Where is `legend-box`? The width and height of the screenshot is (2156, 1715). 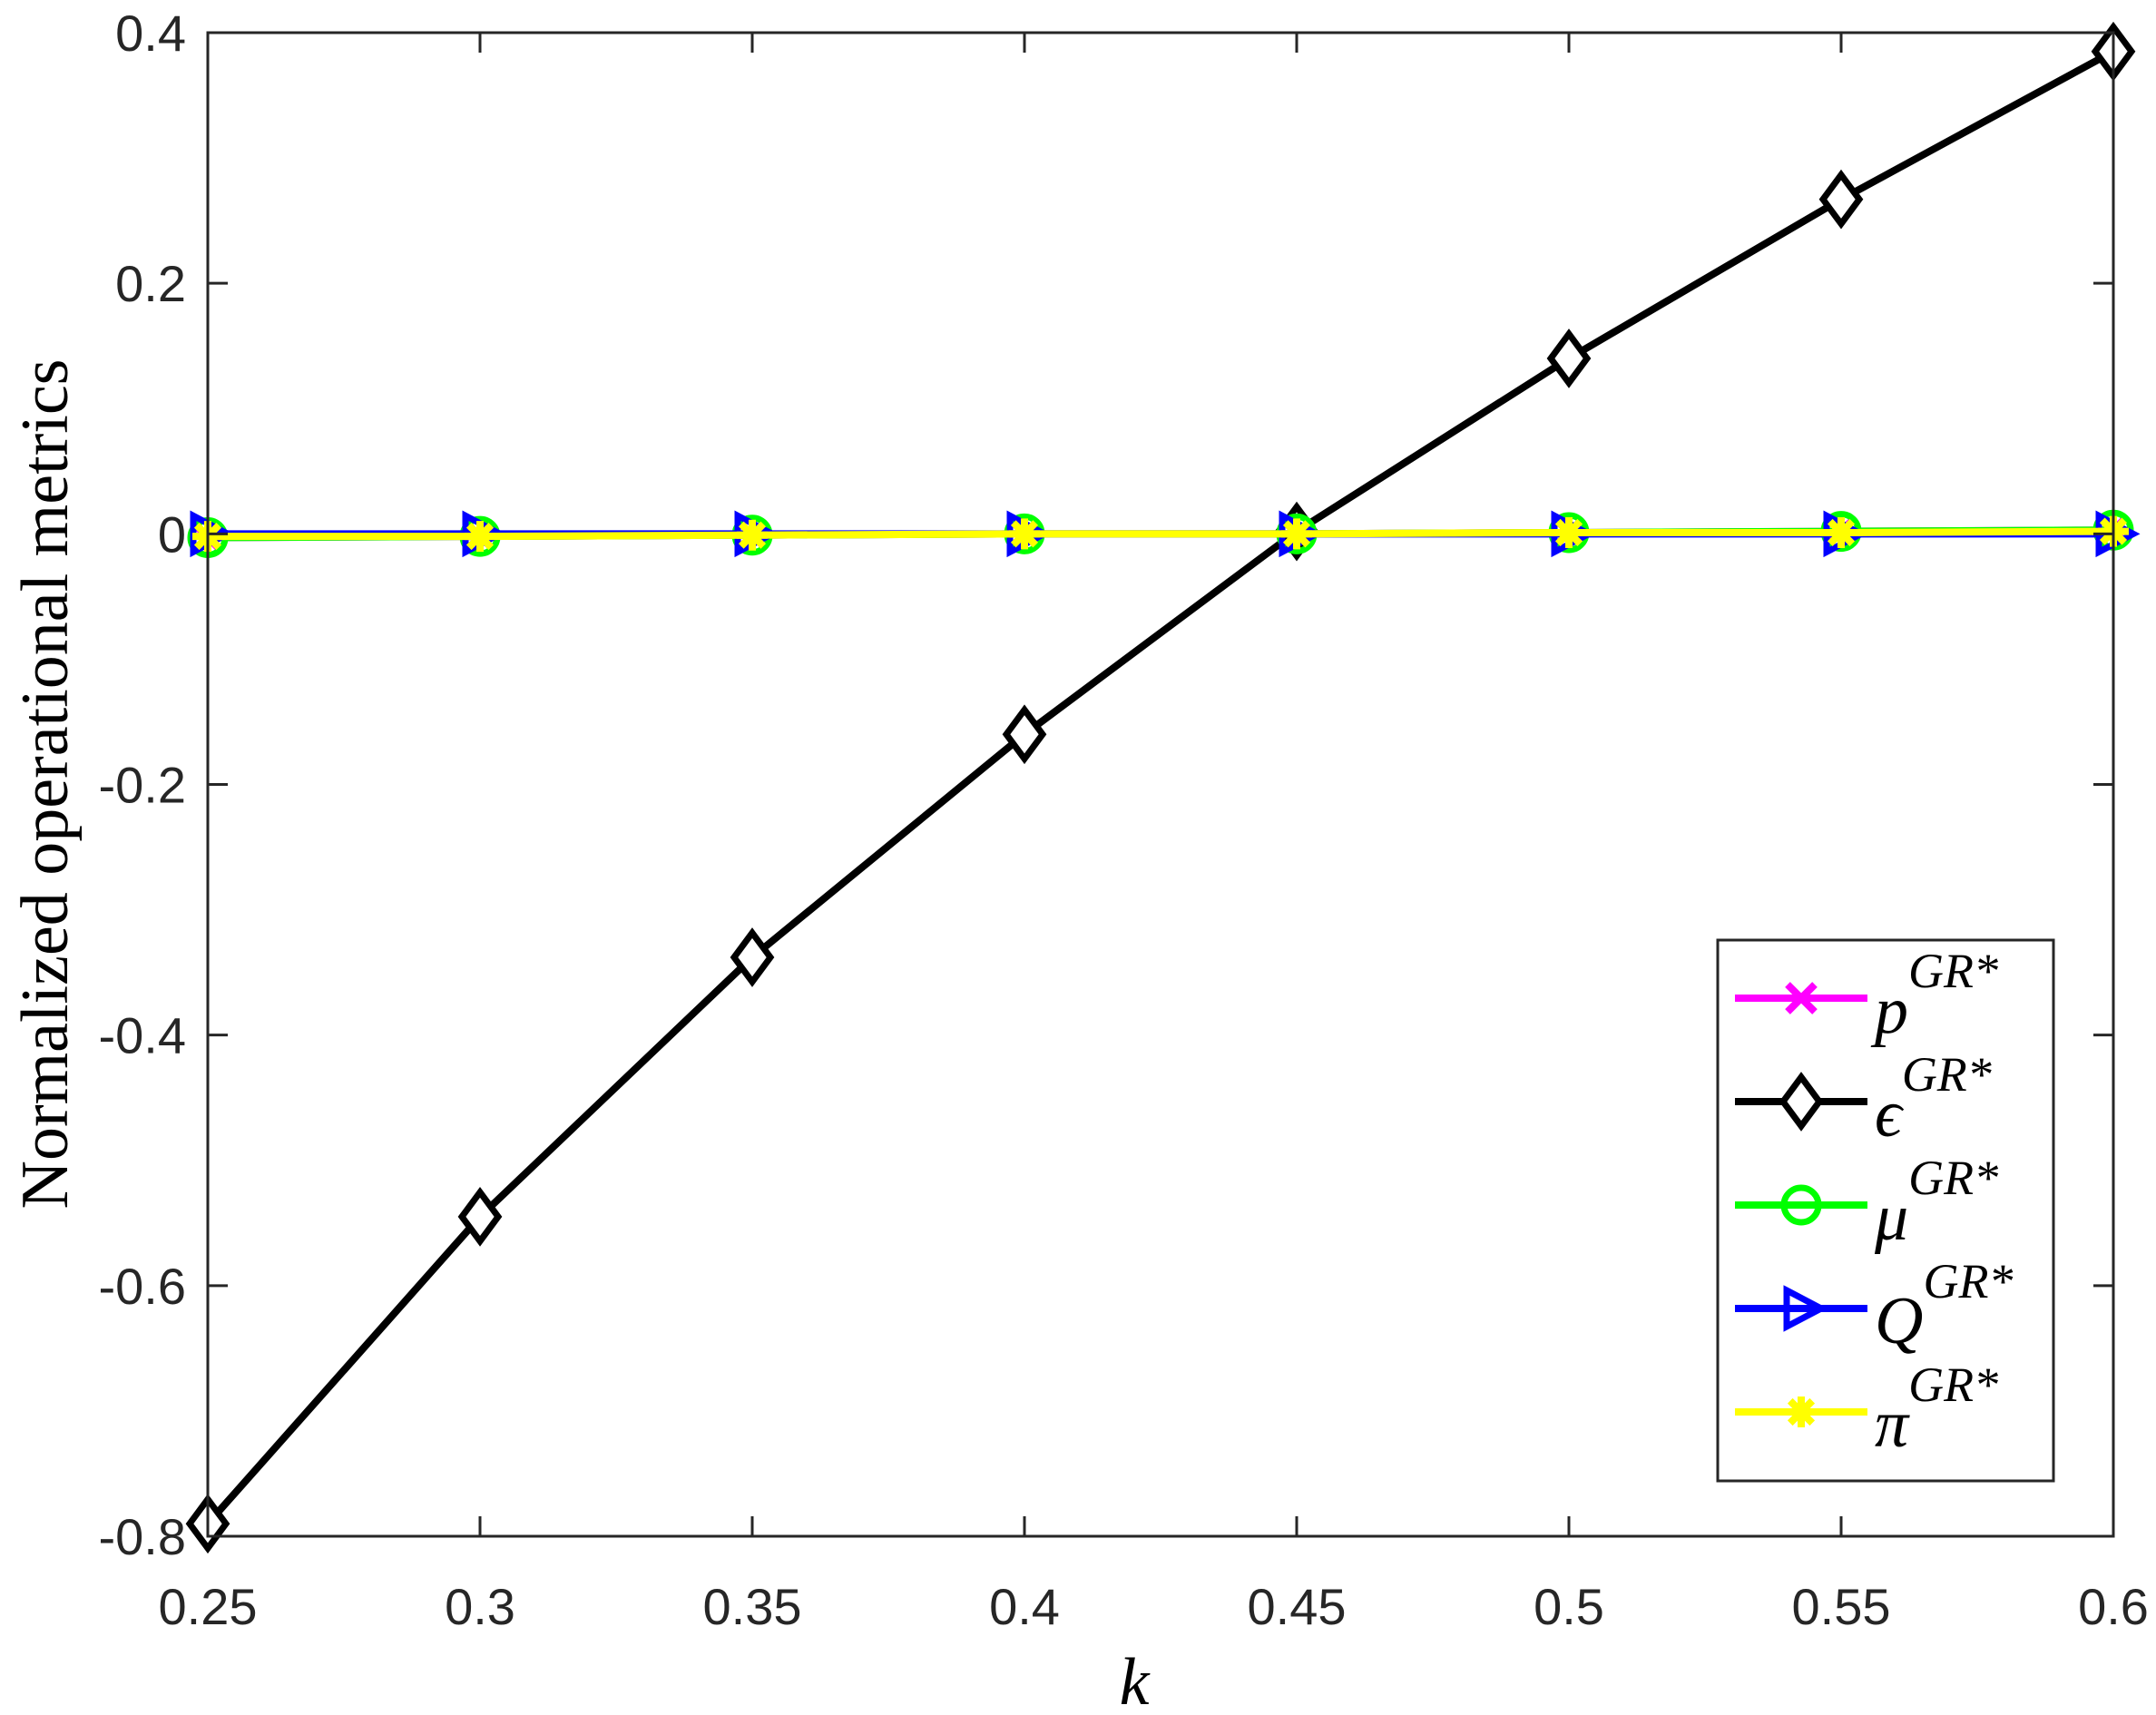
legend-box is located at coordinates (1885, 1210).